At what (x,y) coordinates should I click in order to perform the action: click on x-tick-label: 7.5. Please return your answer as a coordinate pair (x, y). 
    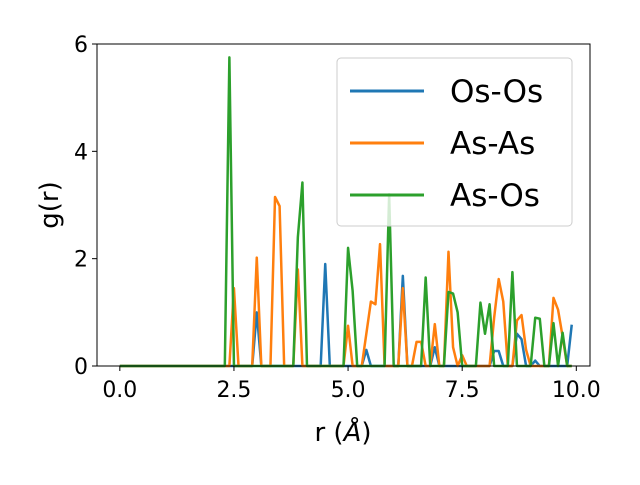
    Looking at the image, I should click on (462, 390).